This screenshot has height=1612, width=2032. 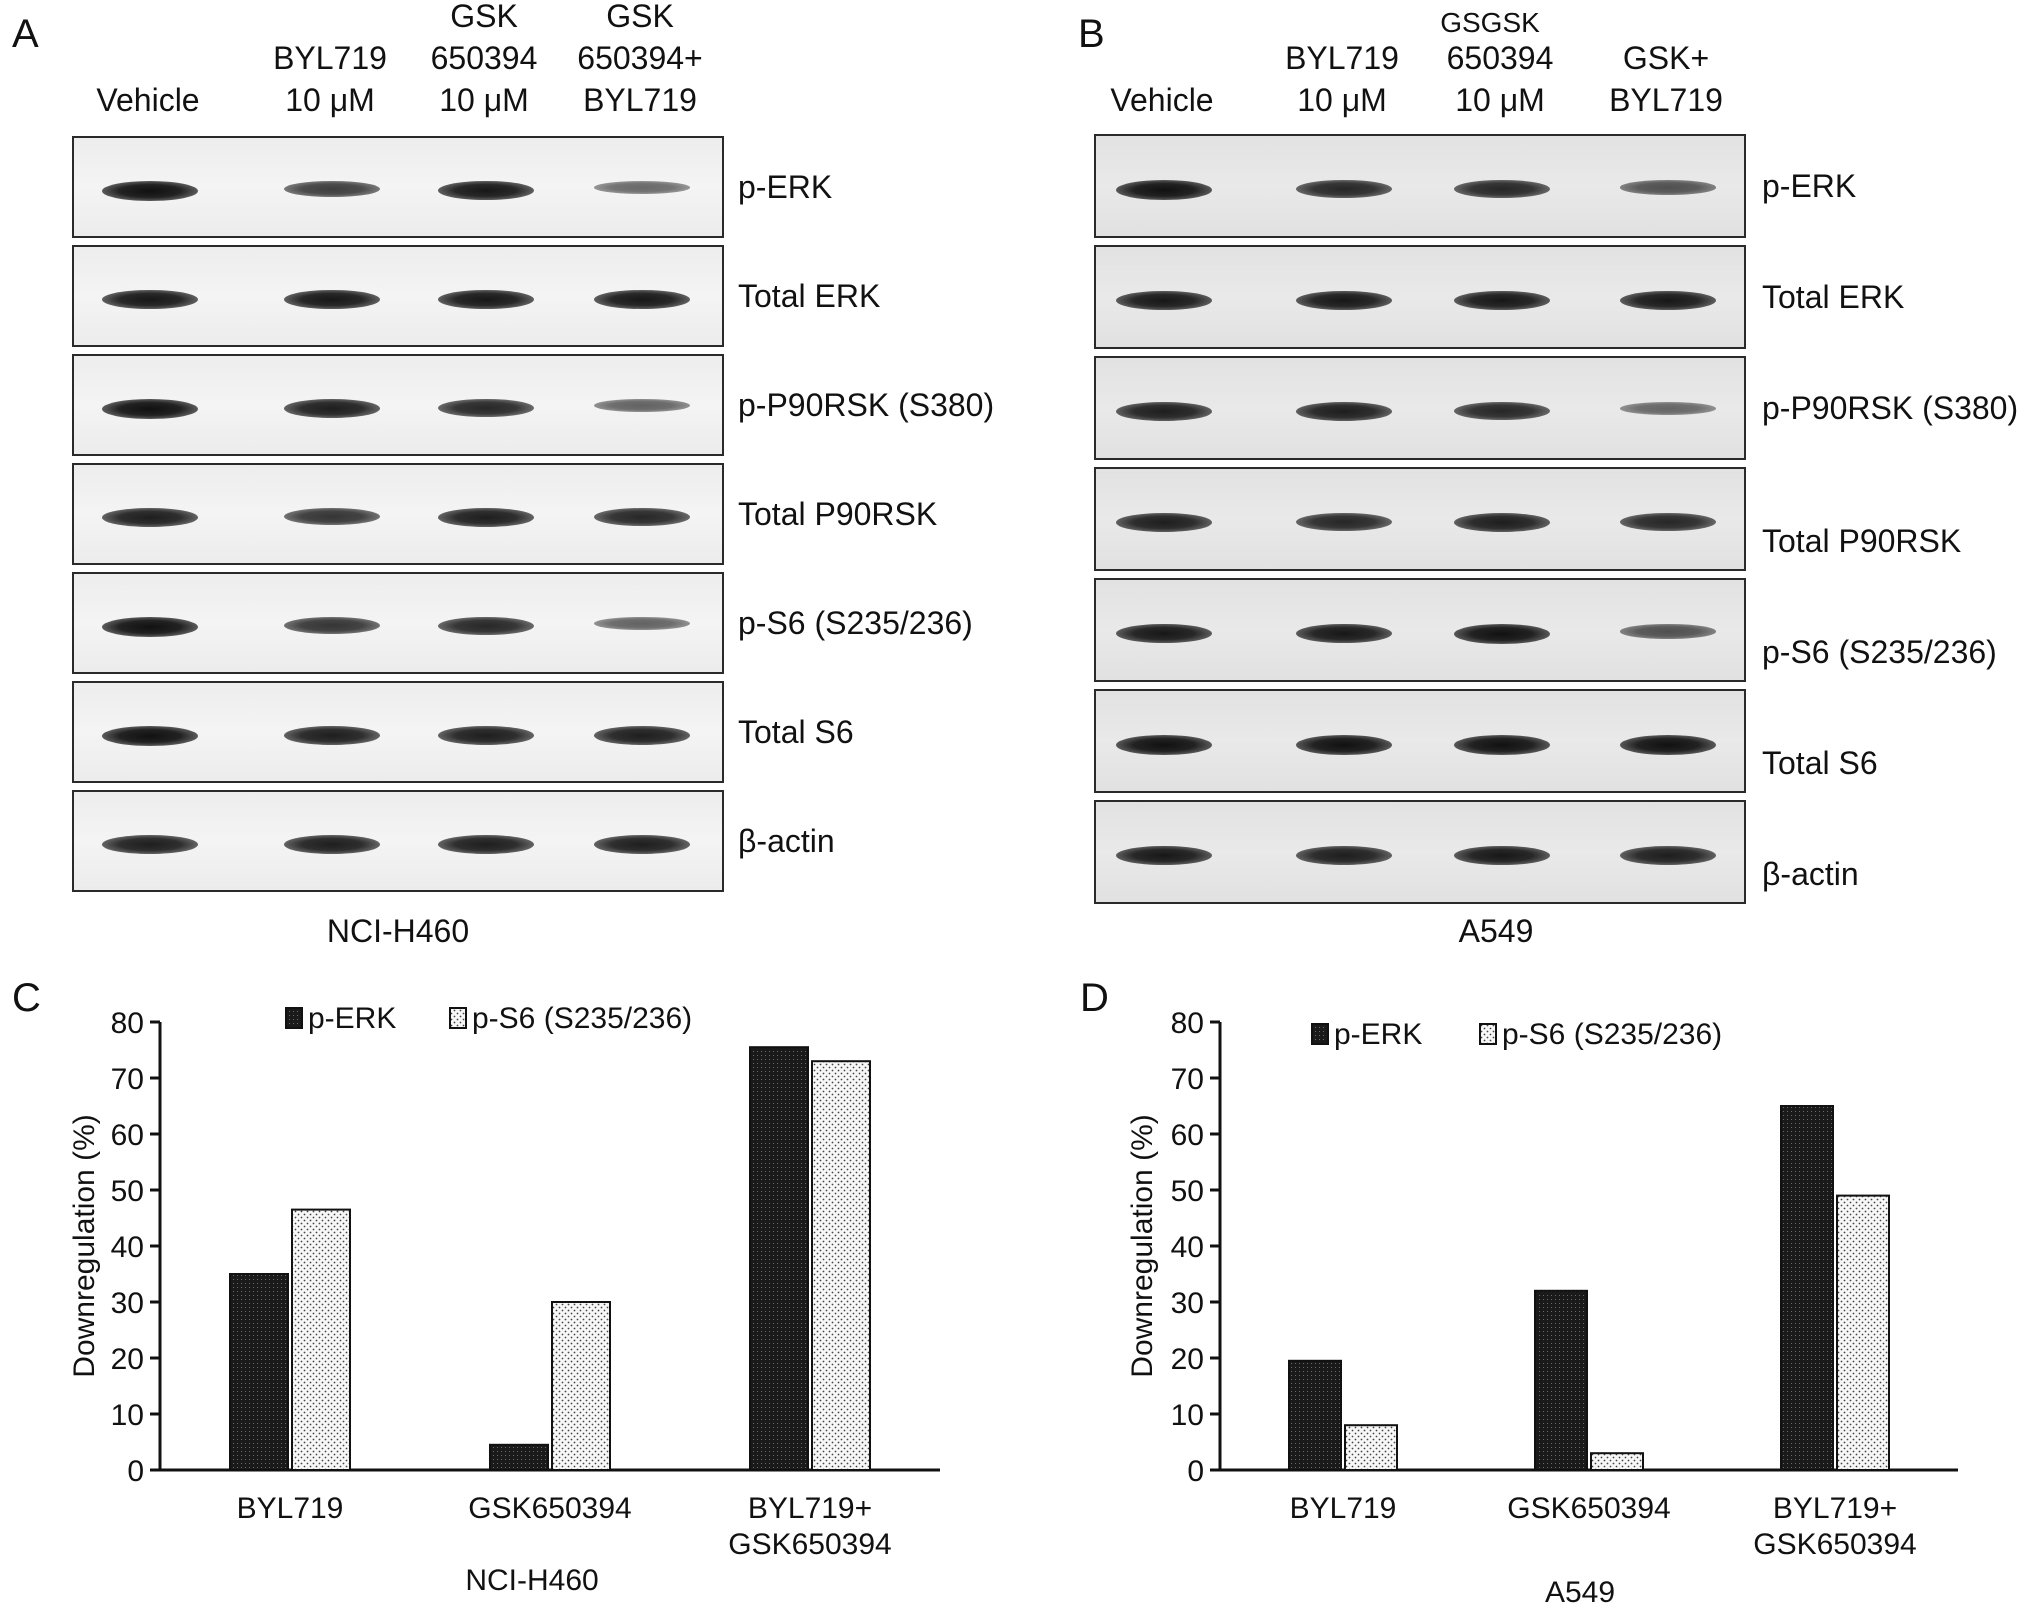 I want to click on lane-header-2-line-2: 10 μM, so click(x=1342, y=100).